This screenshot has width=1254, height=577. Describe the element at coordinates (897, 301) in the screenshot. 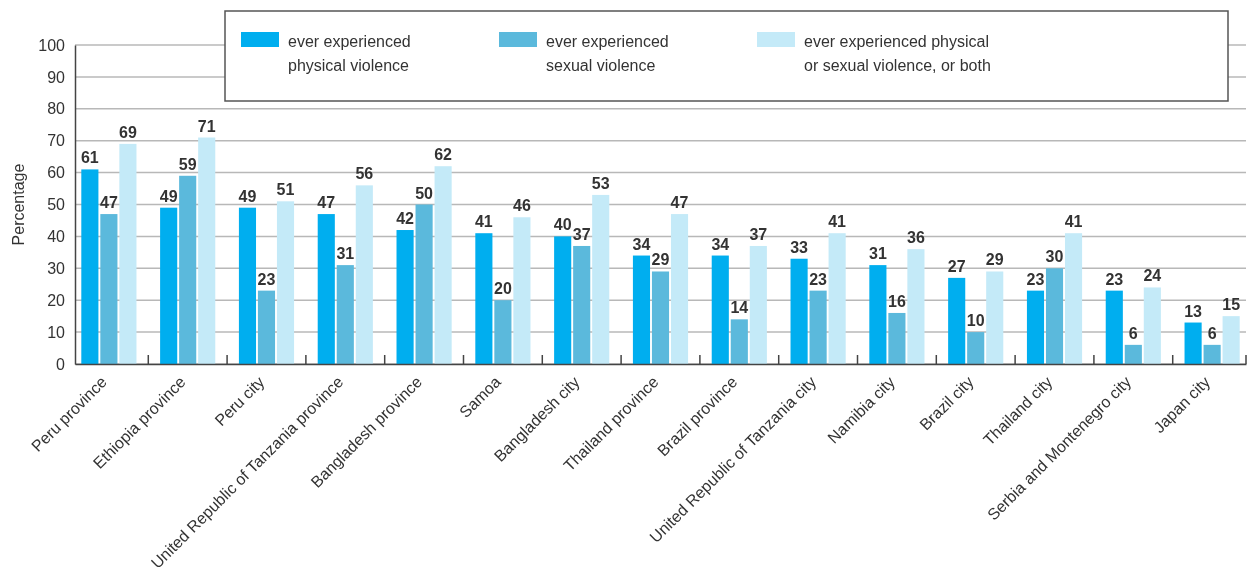

I see `data-label: 16` at that location.